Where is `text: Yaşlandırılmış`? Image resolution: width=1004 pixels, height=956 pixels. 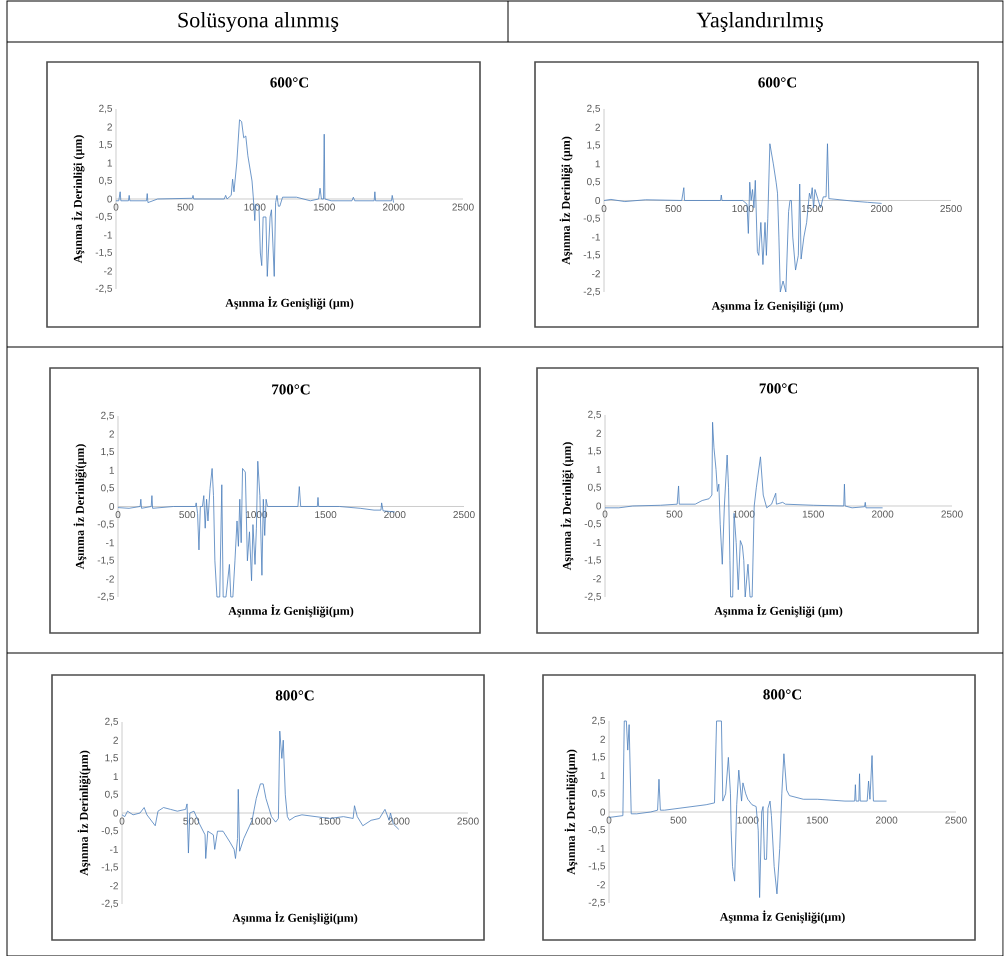
text: Yaşlandırılmış is located at coordinates (759, 22).